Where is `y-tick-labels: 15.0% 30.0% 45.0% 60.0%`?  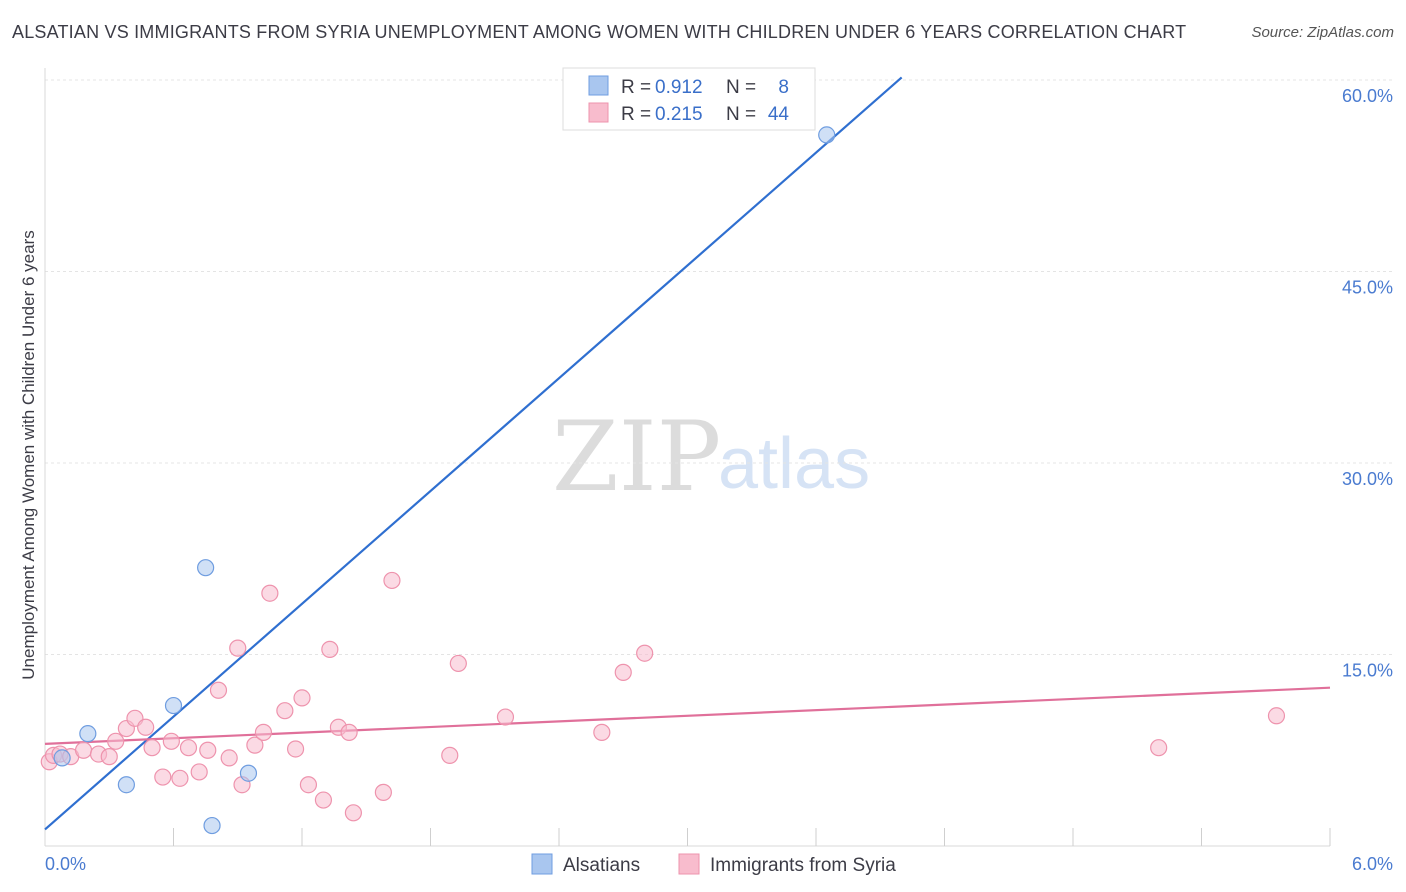 y-tick-labels: 15.0% 30.0% 45.0% 60.0% is located at coordinates (1367, 383).